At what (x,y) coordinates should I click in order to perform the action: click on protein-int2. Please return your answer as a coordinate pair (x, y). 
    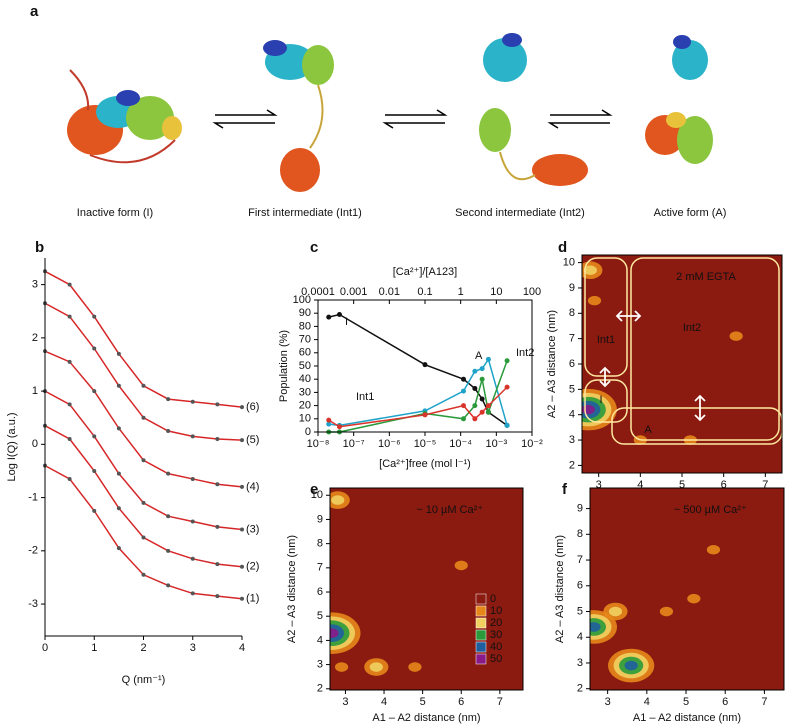
    Looking at the image, I should click on (533, 109).